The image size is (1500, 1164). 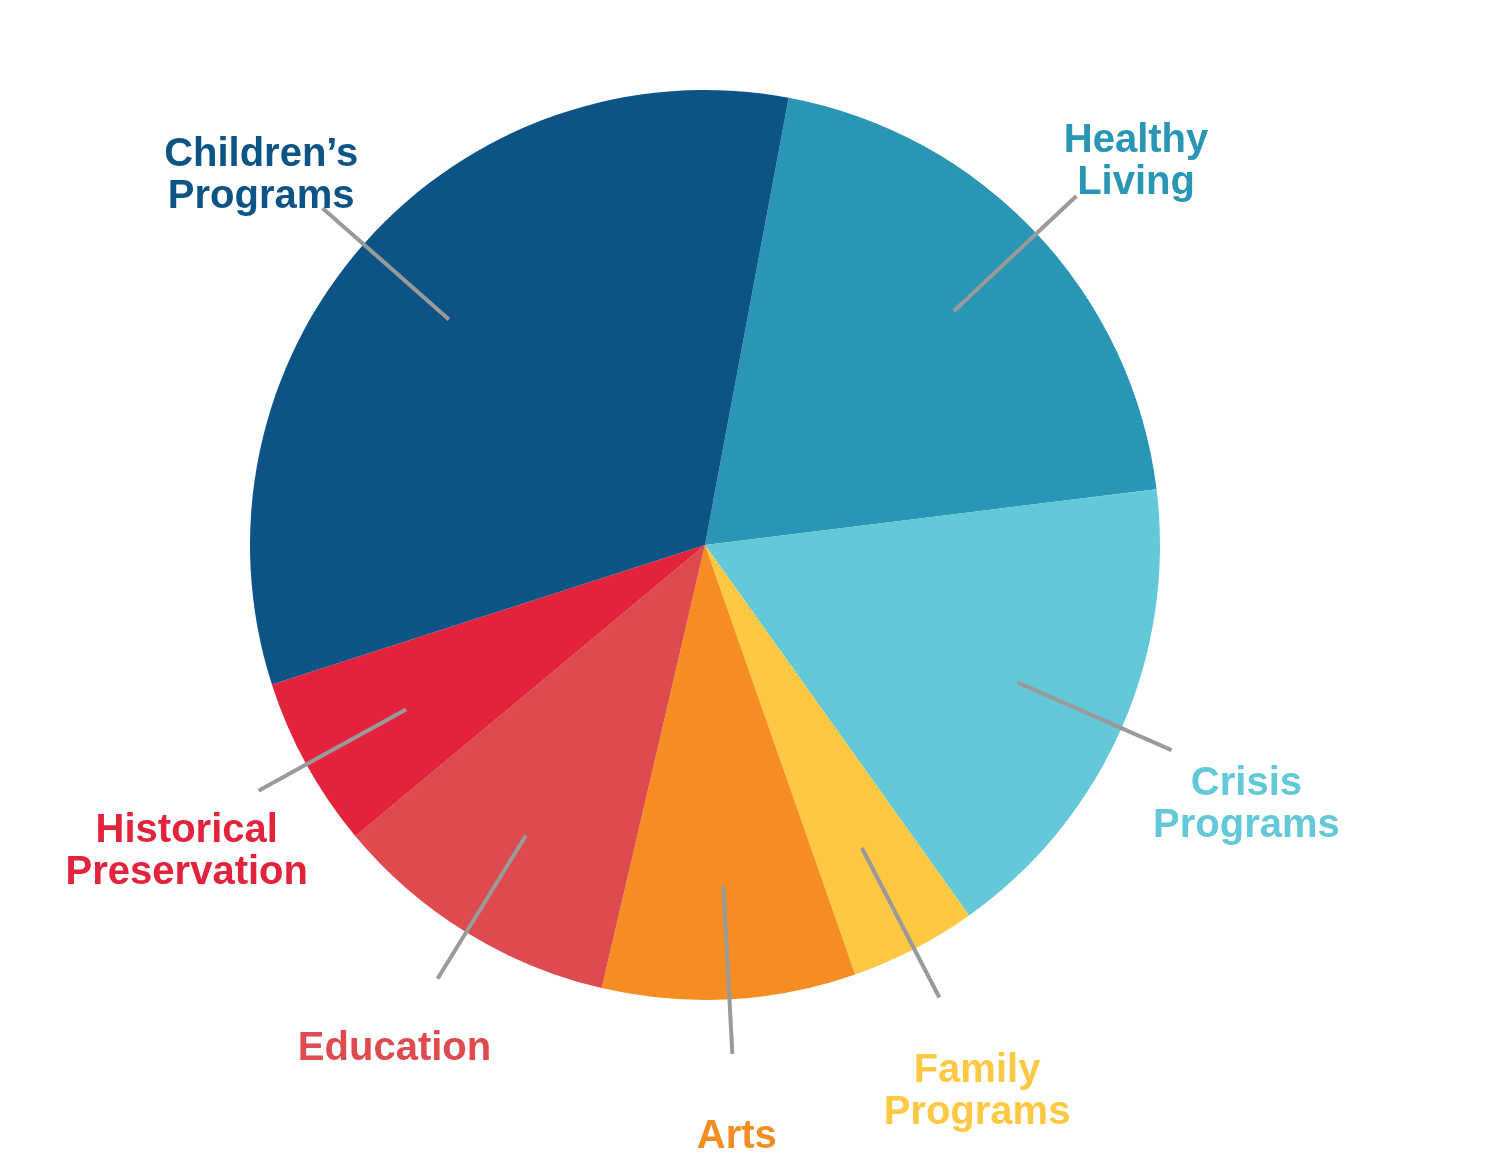 I want to click on slice-label: Family Programs, so click(x=977, y=1089).